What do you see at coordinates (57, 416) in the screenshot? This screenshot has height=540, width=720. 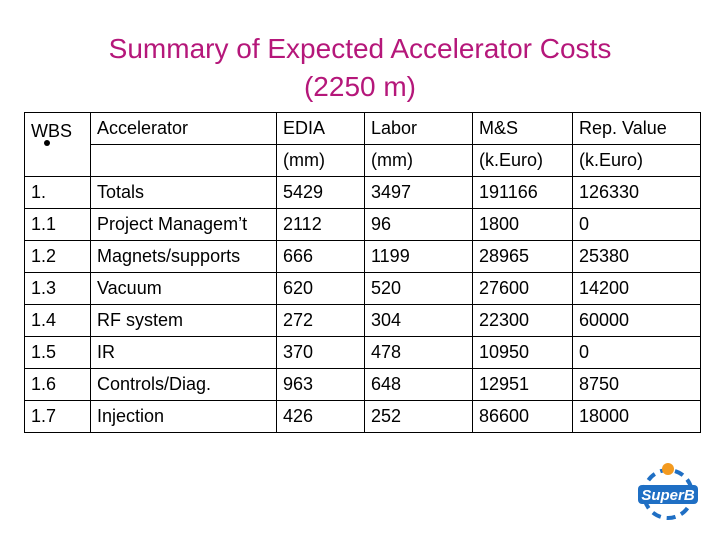 I see `table-cell: 1.7` at bounding box center [57, 416].